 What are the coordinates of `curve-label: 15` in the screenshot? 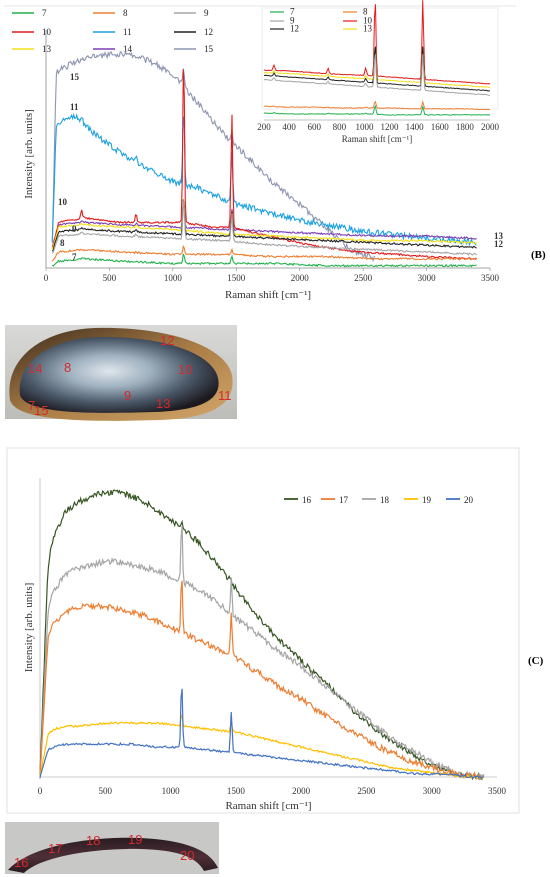 It's located at (75, 77).